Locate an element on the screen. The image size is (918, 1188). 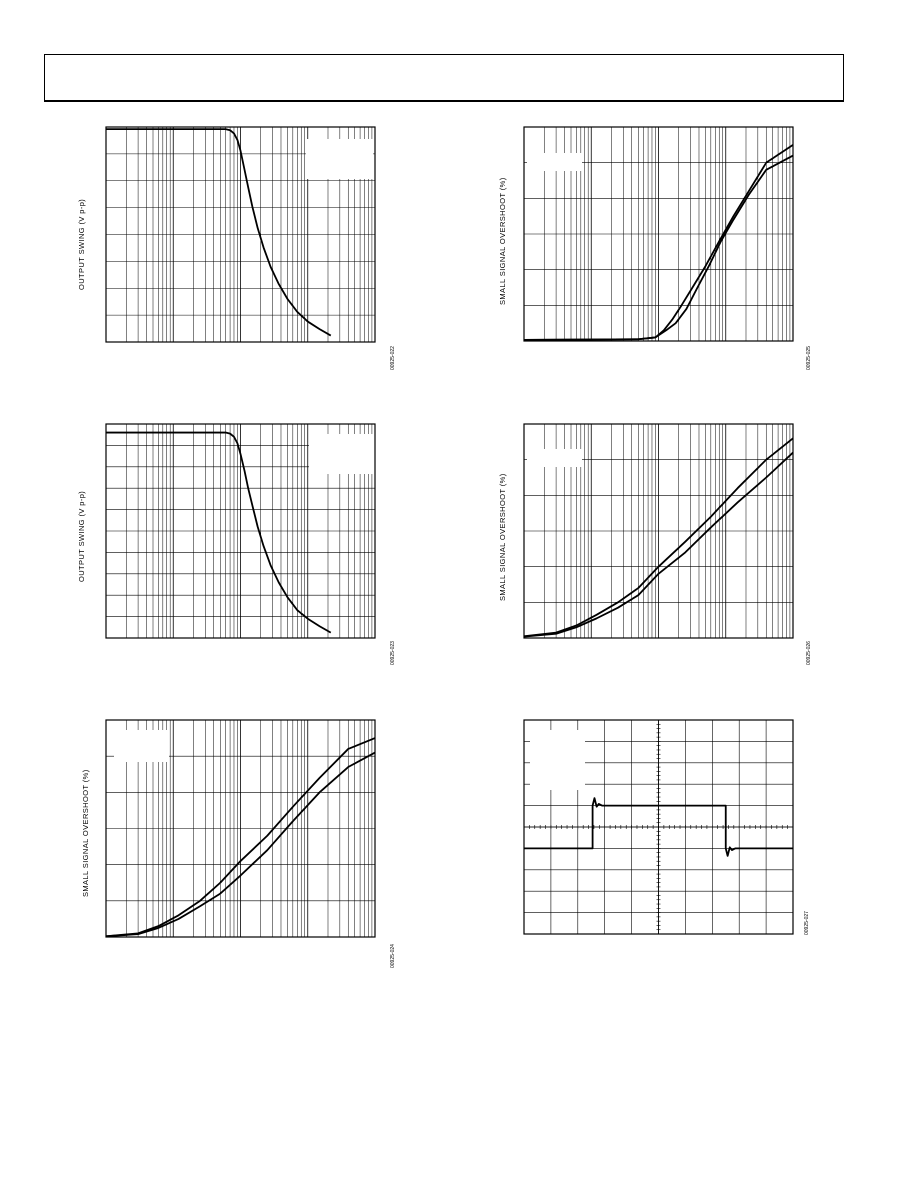
figure-id-label: 00925-025 is located at coordinates (809, 358).